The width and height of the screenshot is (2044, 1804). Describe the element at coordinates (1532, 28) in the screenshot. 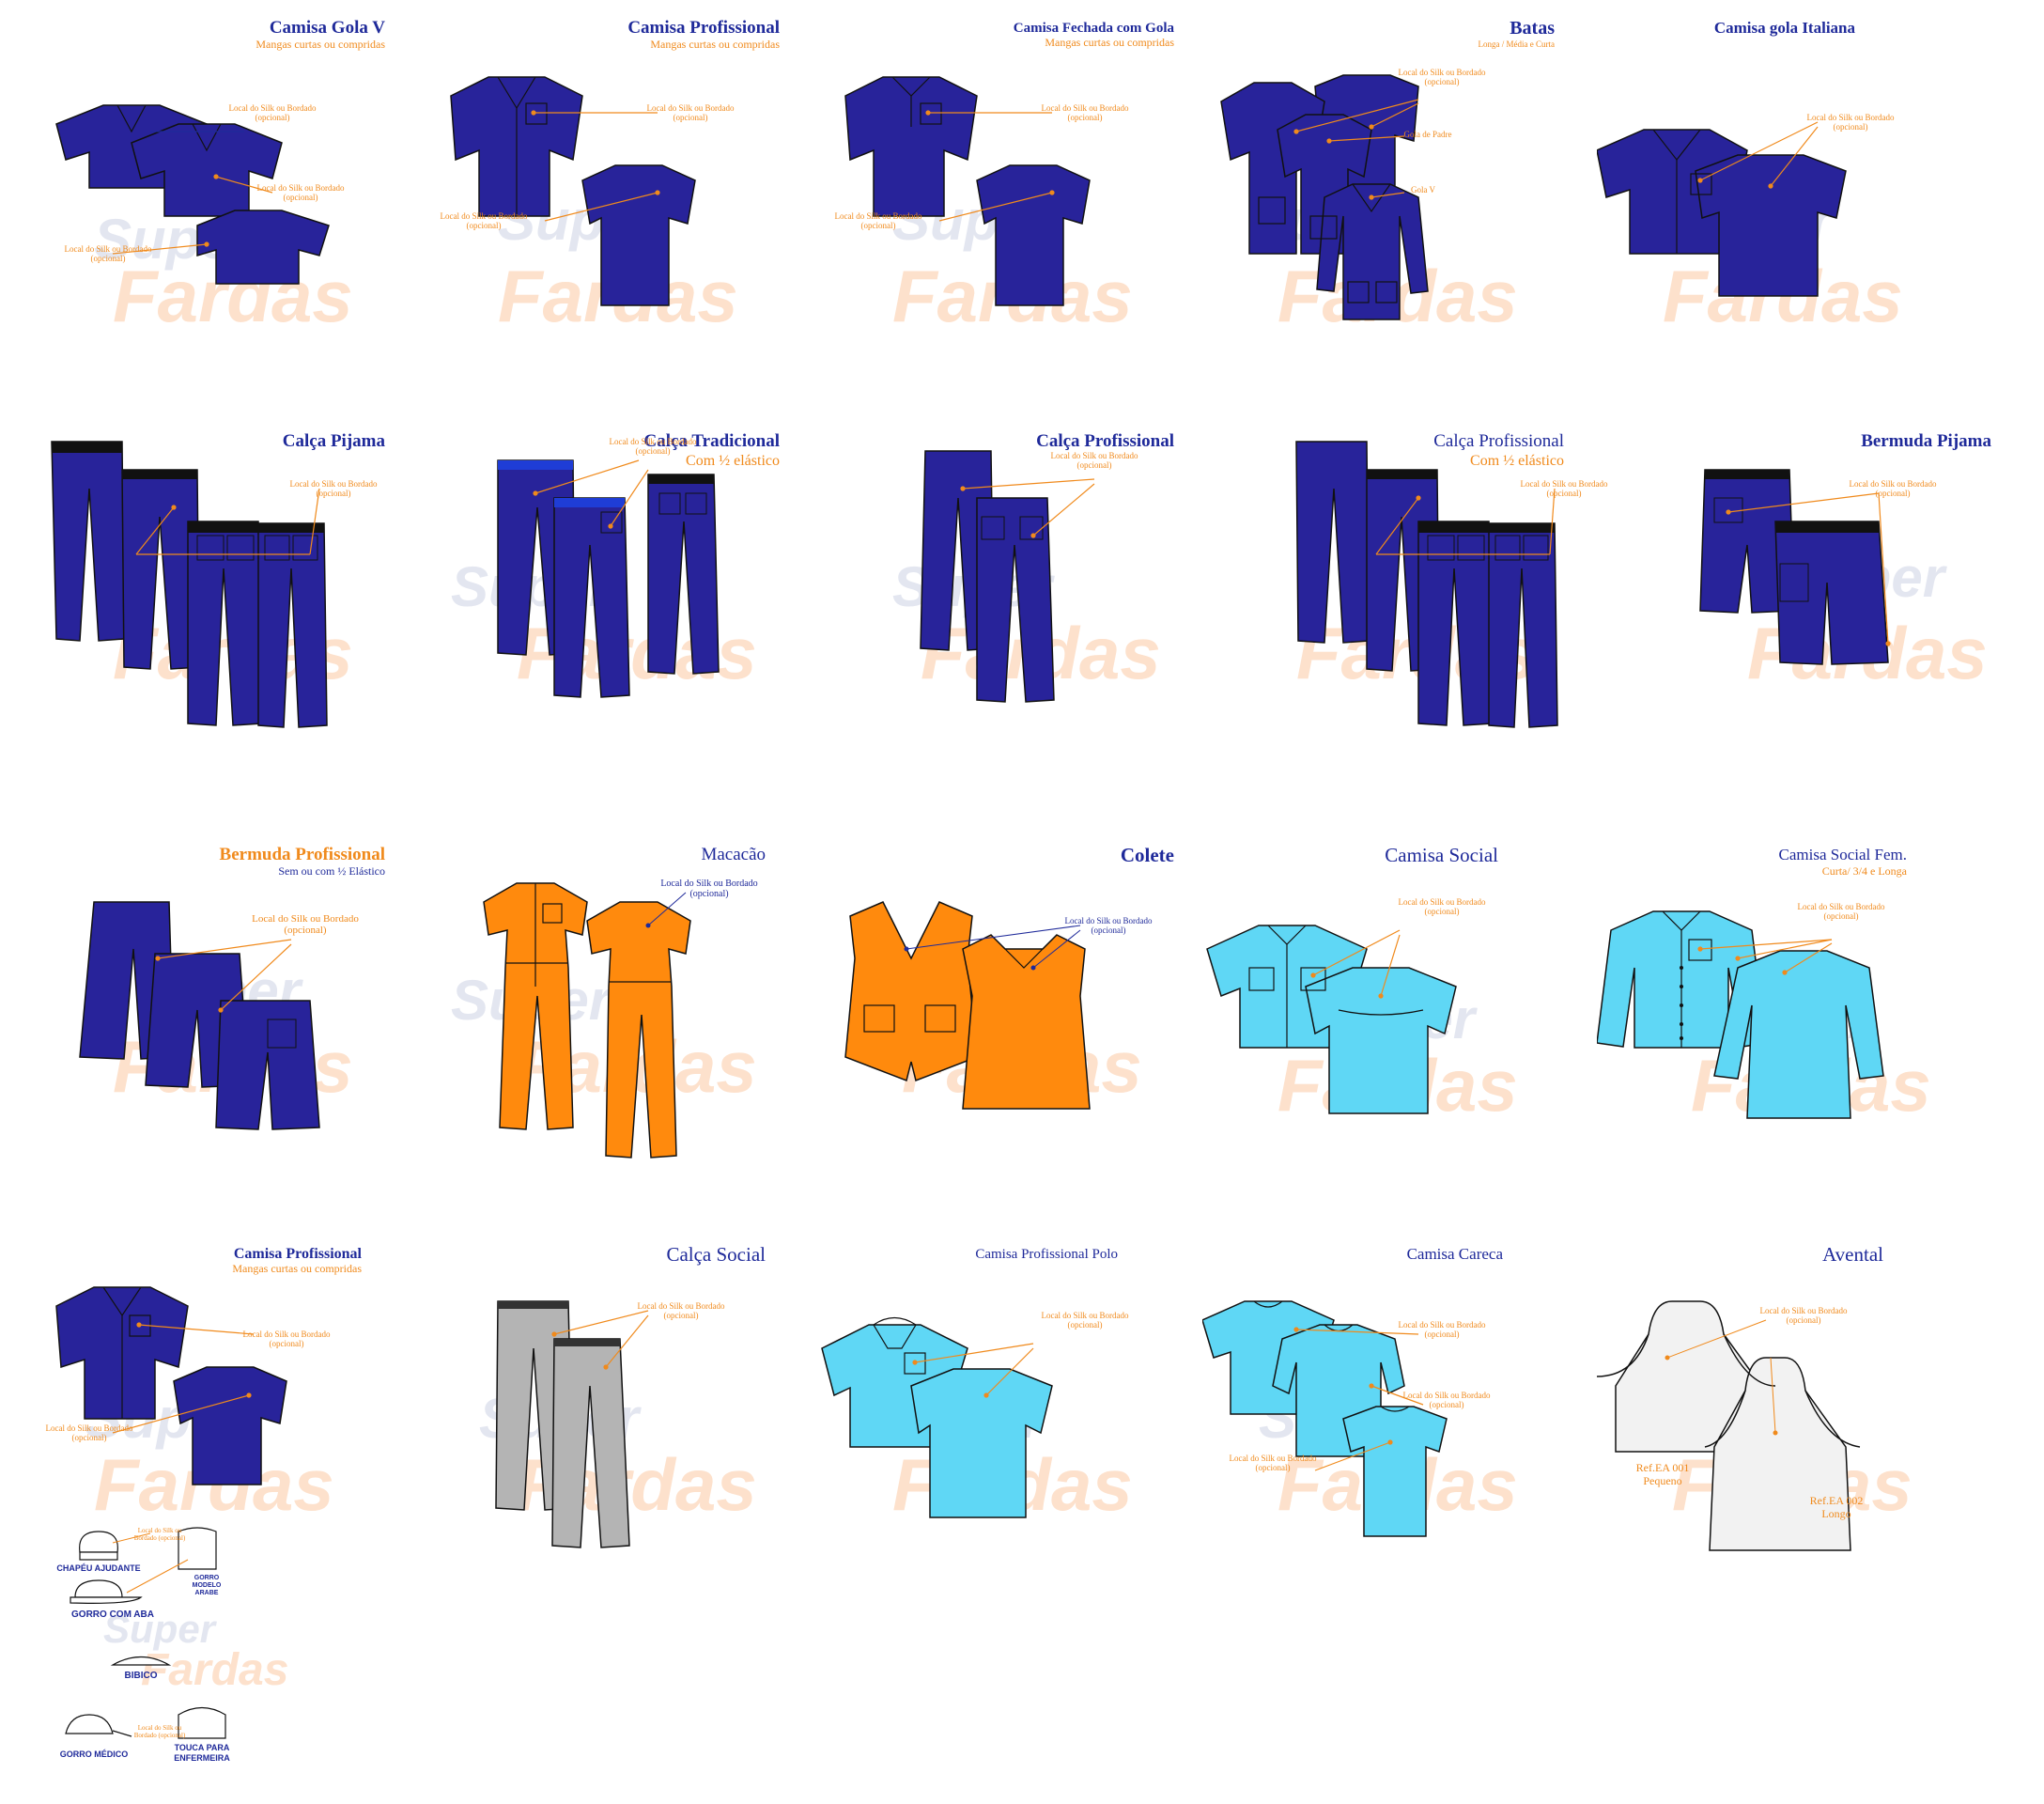

I see `product-title: Batas` at that location.